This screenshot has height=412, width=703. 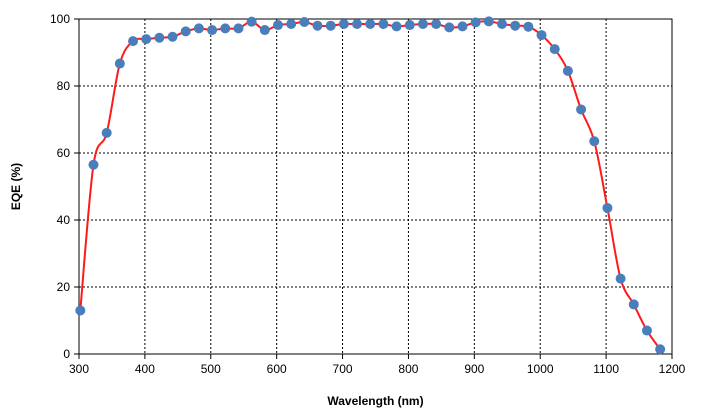 What do you see at coordinates (64, 86) in the screenshot?
I see `y-tick-label: 80` at bounding box center [64, 86].